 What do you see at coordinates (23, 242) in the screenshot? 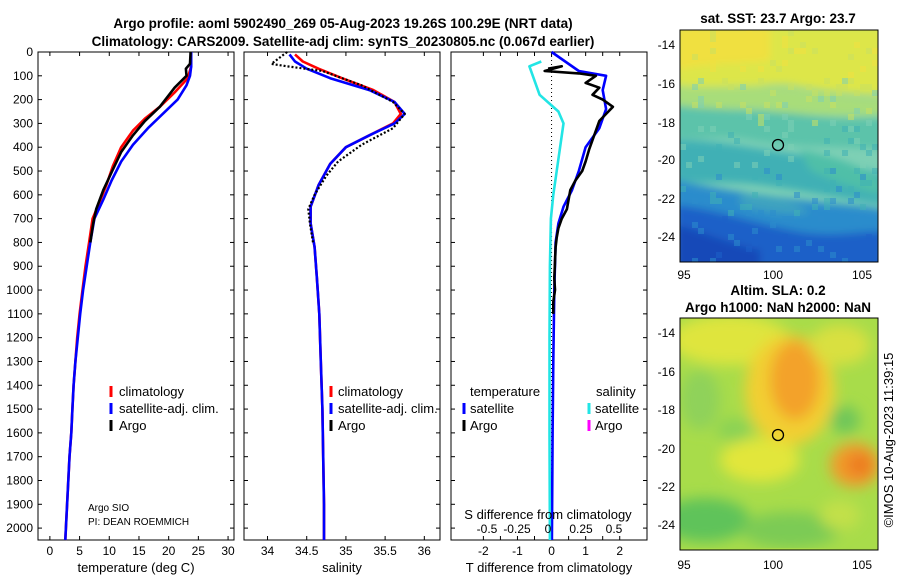
I see `y-tick-label: 800` at bounding box center [23, 242].